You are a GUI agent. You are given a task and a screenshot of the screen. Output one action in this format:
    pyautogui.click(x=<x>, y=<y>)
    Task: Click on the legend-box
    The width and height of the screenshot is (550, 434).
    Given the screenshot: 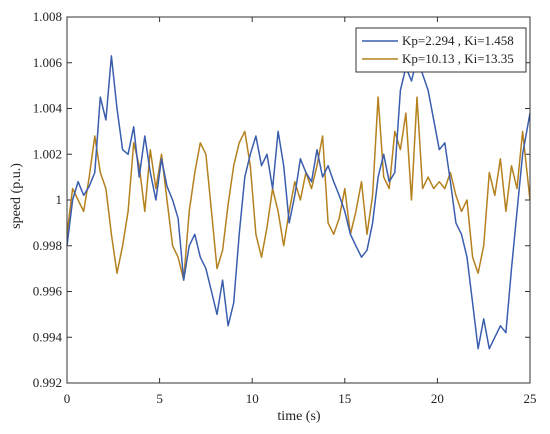 What is the action you would take?
    pyautogui.click(x=441, y=50)
    